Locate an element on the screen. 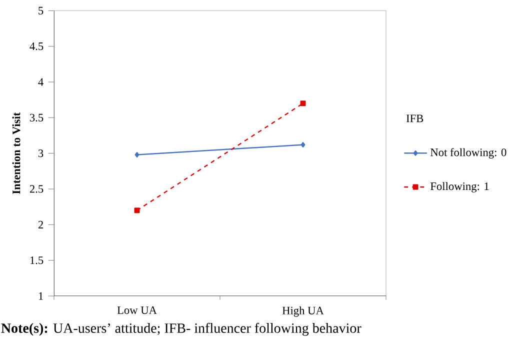 The width and height of the screenshot is (520, 341). y-axis-title: Intention to Visit is located at coordinates (16, 153).